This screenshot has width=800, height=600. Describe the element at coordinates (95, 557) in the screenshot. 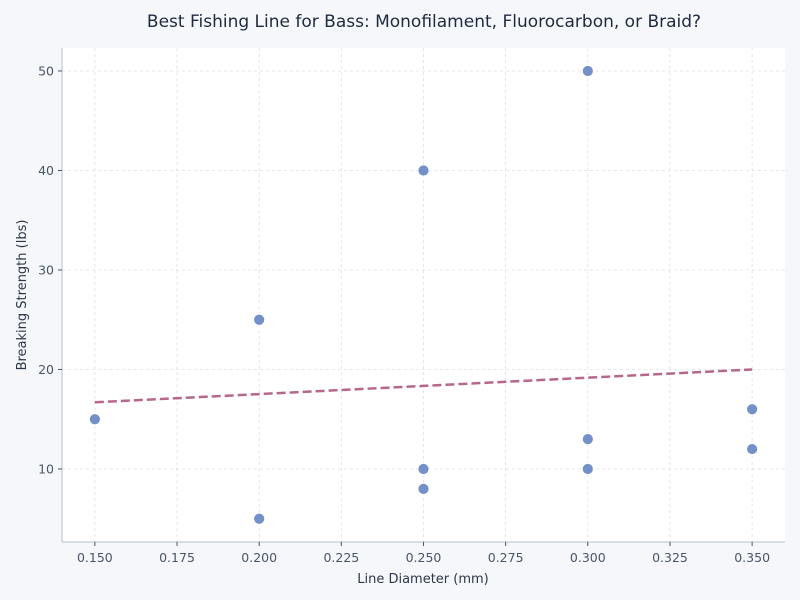

I see `x-tick-label: 0.150` at that location.